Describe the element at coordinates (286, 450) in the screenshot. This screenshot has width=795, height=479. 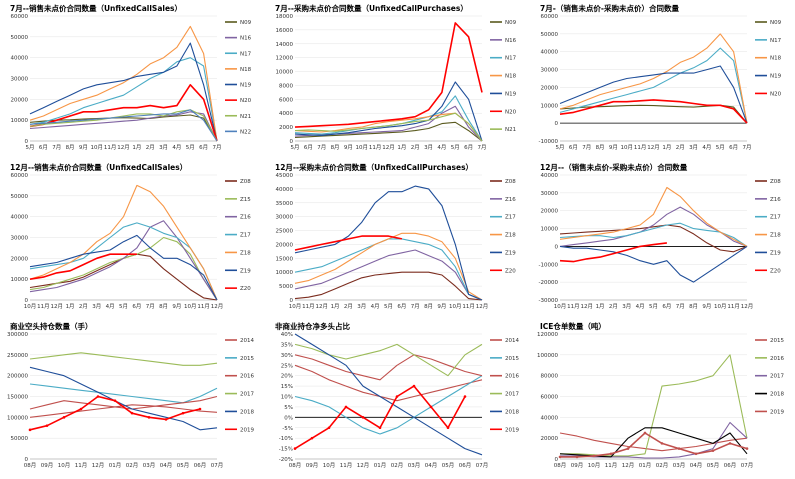
I see `y-tick-label: -15%` at that location.